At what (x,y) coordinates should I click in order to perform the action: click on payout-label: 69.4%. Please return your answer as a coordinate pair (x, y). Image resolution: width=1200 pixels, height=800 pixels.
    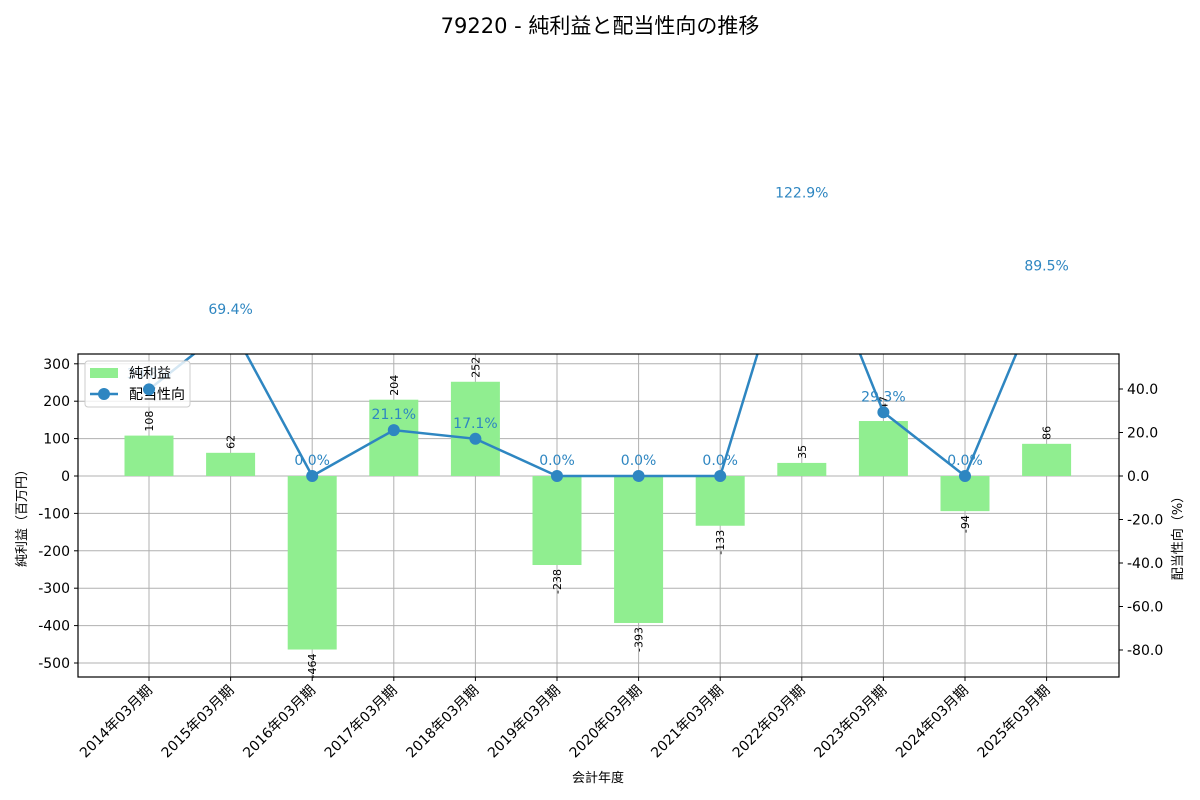
    Looking at the image, I should click on (230, 310).